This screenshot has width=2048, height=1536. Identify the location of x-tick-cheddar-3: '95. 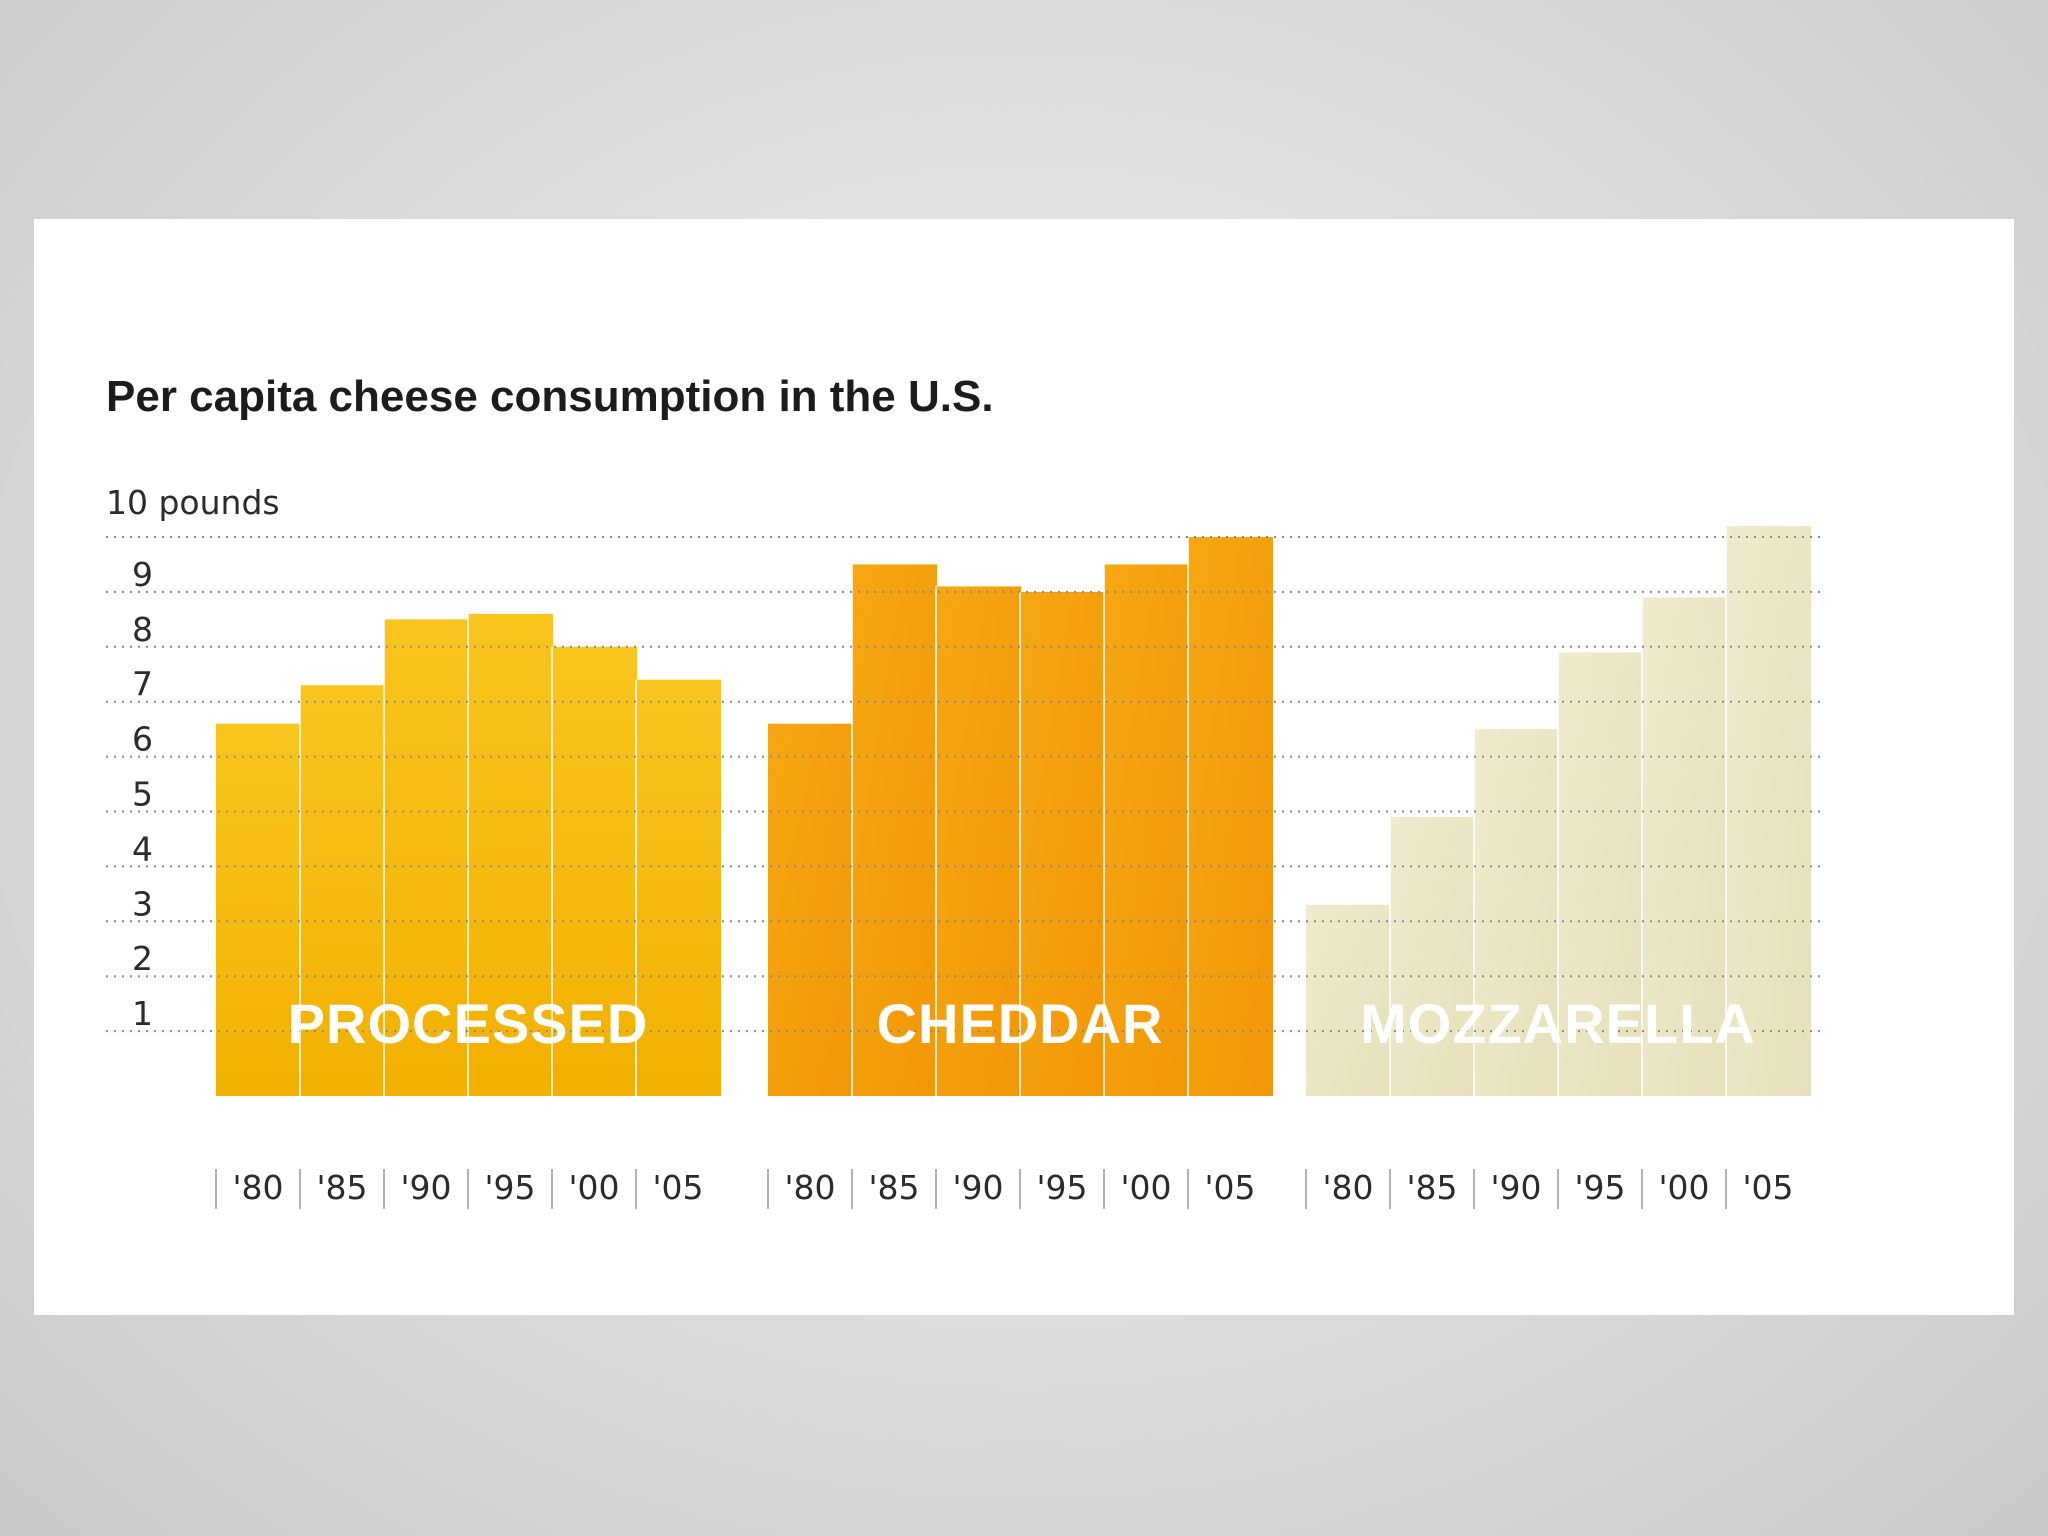
(1061, 1187).